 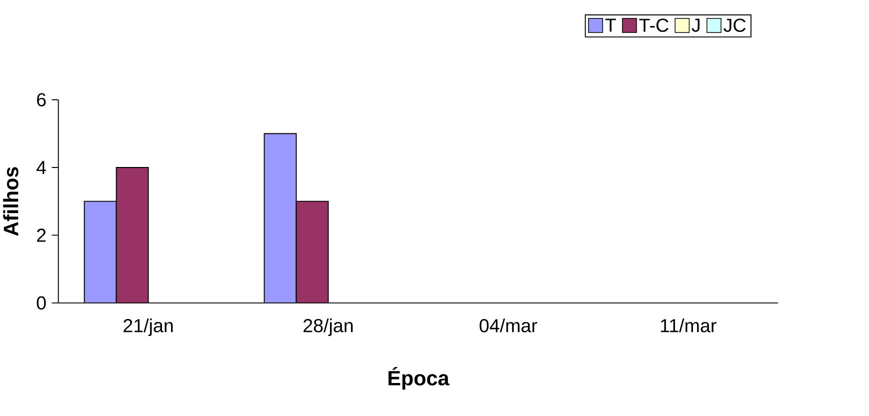 I want to click on x-tick-label: 28/jan, so click(x=328, y=327).